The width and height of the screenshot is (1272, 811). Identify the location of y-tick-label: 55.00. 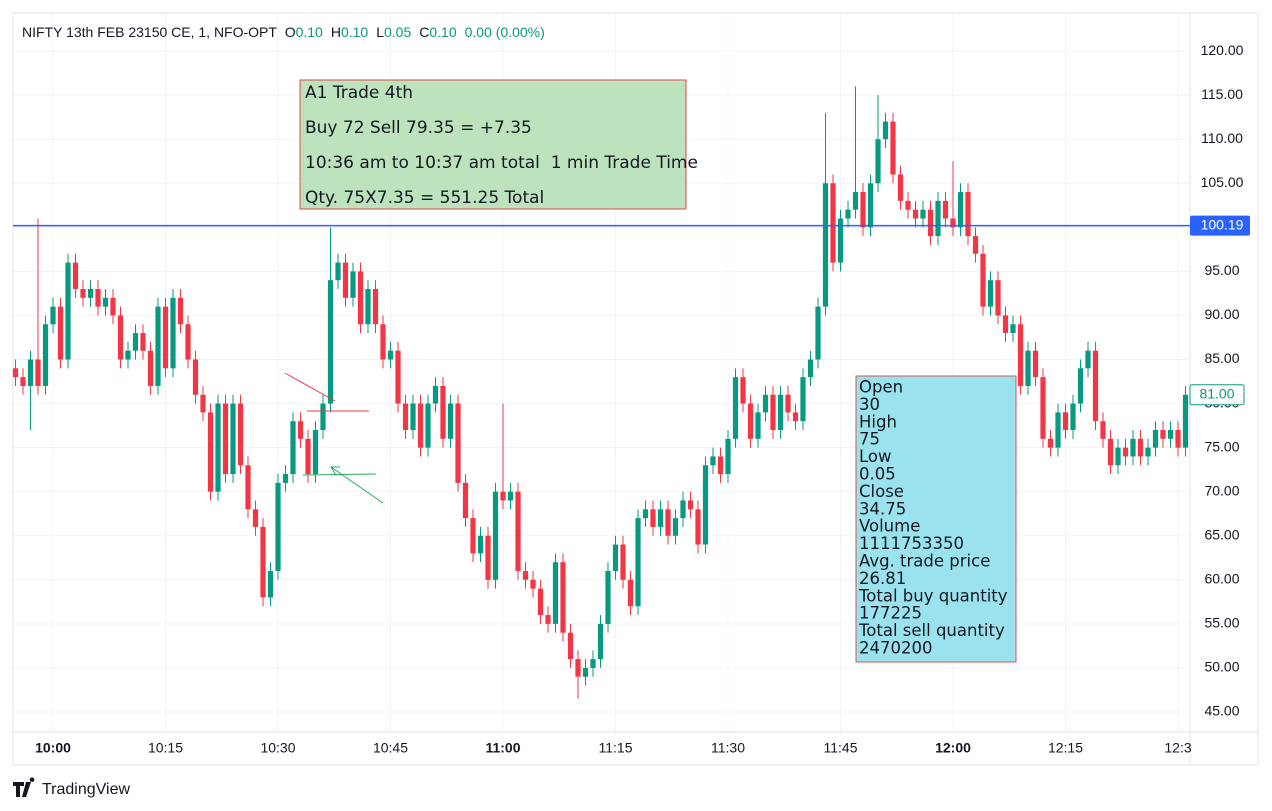
(1221, 623).